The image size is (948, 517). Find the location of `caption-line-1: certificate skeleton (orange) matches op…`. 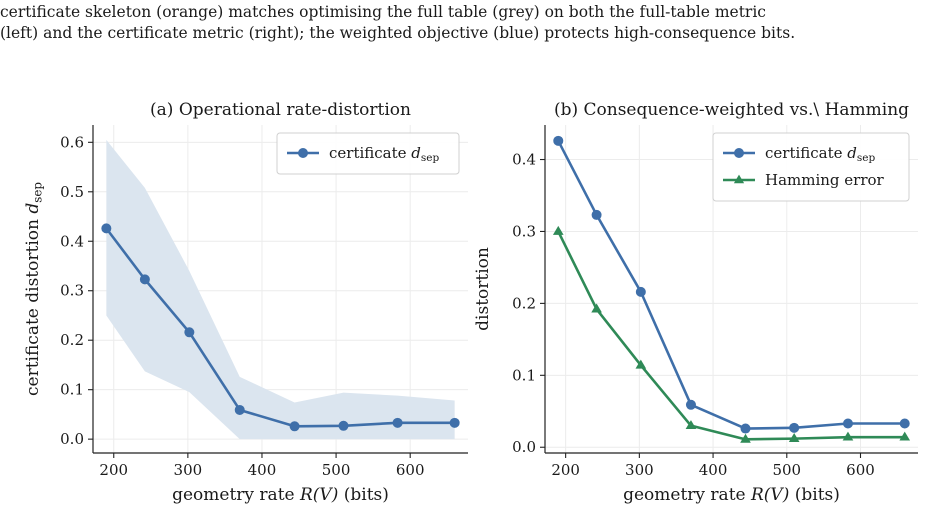

caption-line-1: certificate skeleton (orange) matches op… is located at coordinates (383, 12).